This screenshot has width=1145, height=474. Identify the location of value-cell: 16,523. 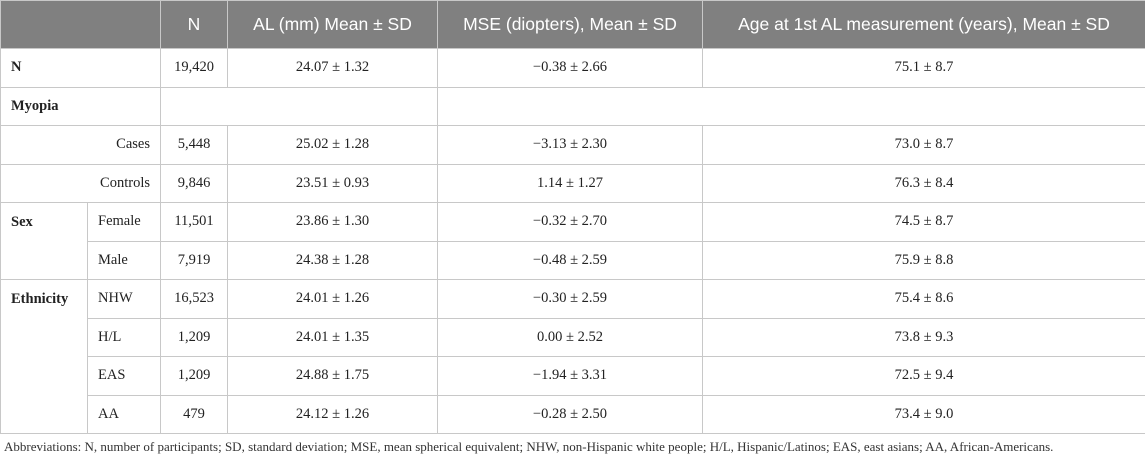
(194, 299).